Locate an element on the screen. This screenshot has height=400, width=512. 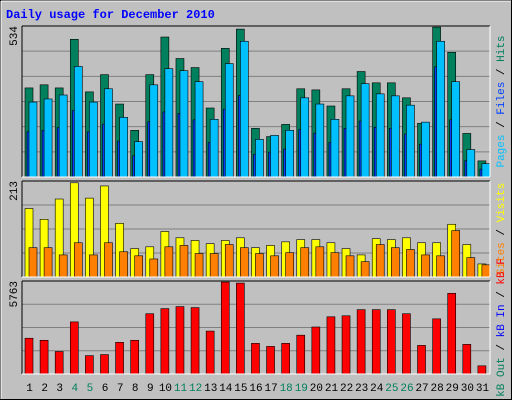
y-tick-label: 5763 is located at coordinates (15, 294).